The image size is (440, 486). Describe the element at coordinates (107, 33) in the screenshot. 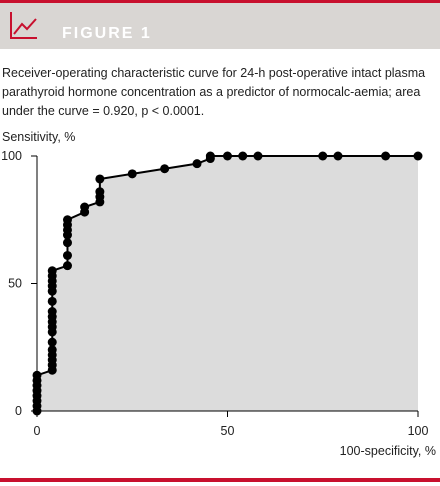

I see `figure-label: FIGURE 1` at that location.